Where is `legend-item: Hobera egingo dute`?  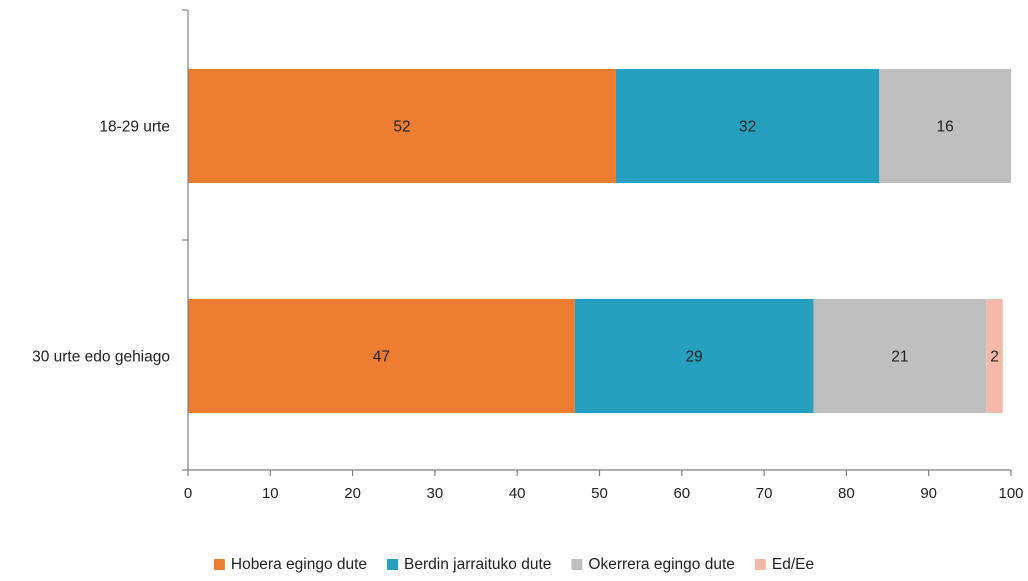
legend-item: Hobera egingo dute is located at coordinates (290, 564).